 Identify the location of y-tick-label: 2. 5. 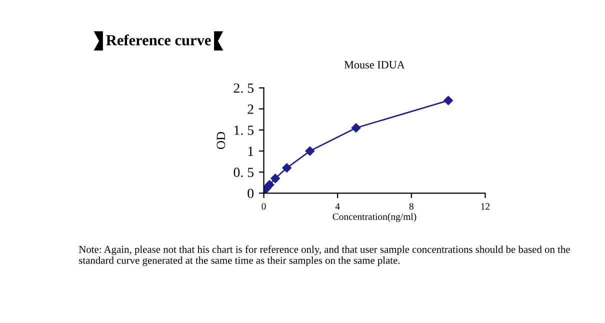
(244, 88).